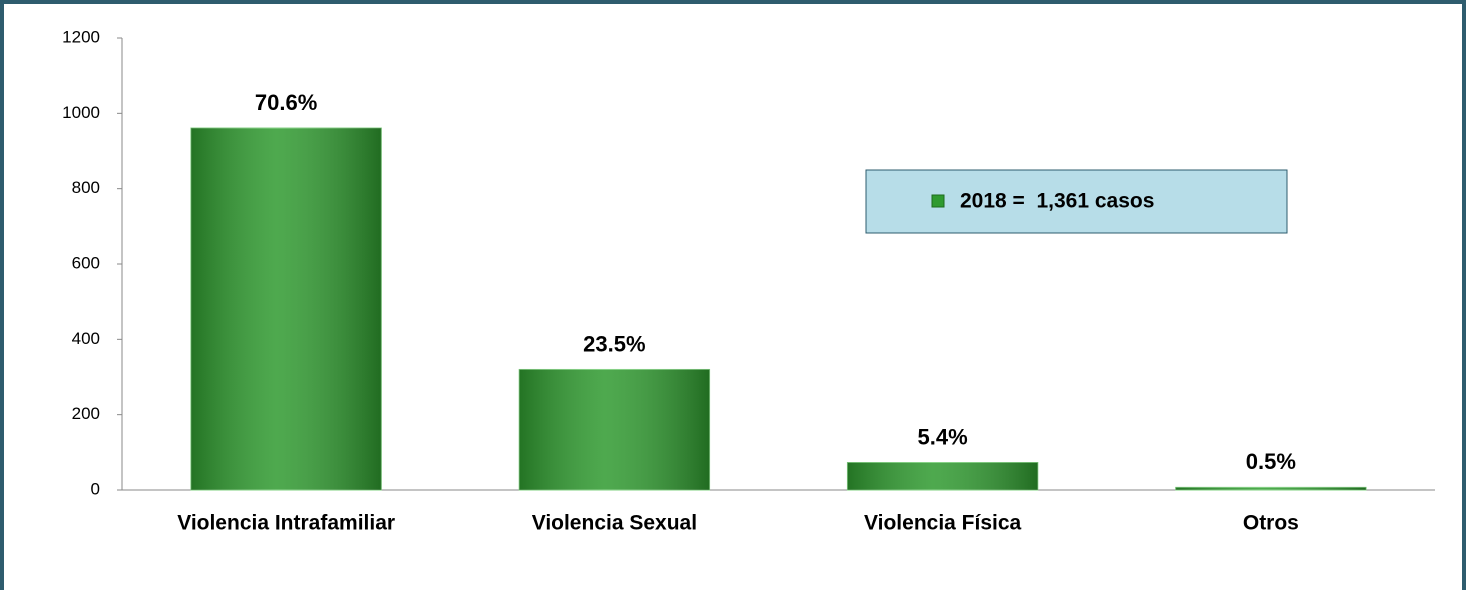 This screenshot has height=590, width=1466. I want to click on value-label: 23.5%, so click(614, 343).